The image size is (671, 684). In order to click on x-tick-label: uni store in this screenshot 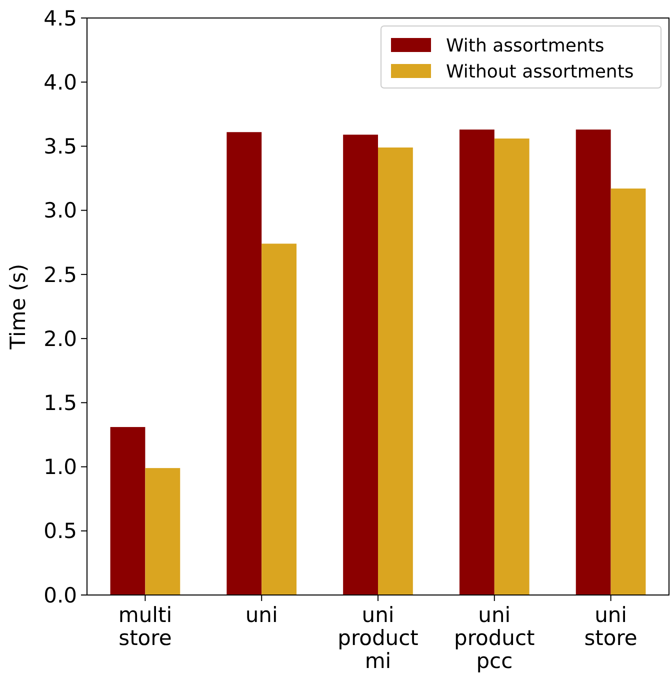, I will do `click(611, 626)`.